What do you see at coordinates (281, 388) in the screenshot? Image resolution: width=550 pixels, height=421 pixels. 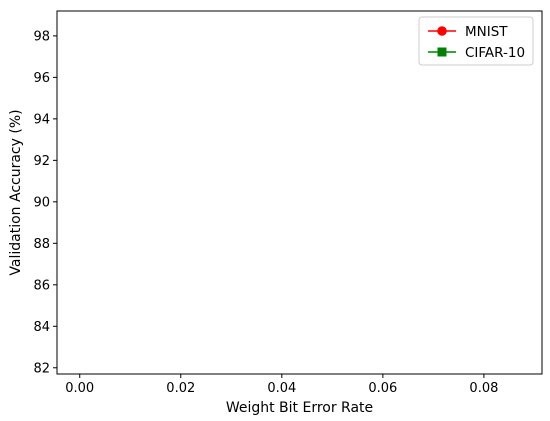 I see `x-tick-label: 0.04` at bounding box center [281, 388].